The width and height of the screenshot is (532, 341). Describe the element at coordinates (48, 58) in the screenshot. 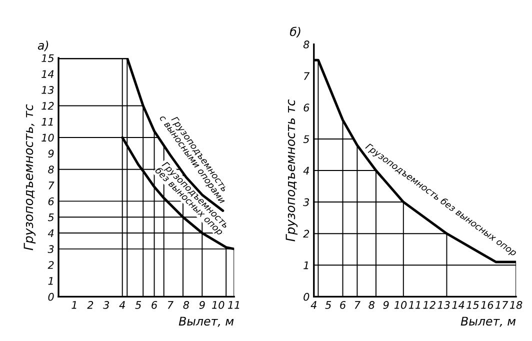

I see `y-tick-label: 15` at that location.